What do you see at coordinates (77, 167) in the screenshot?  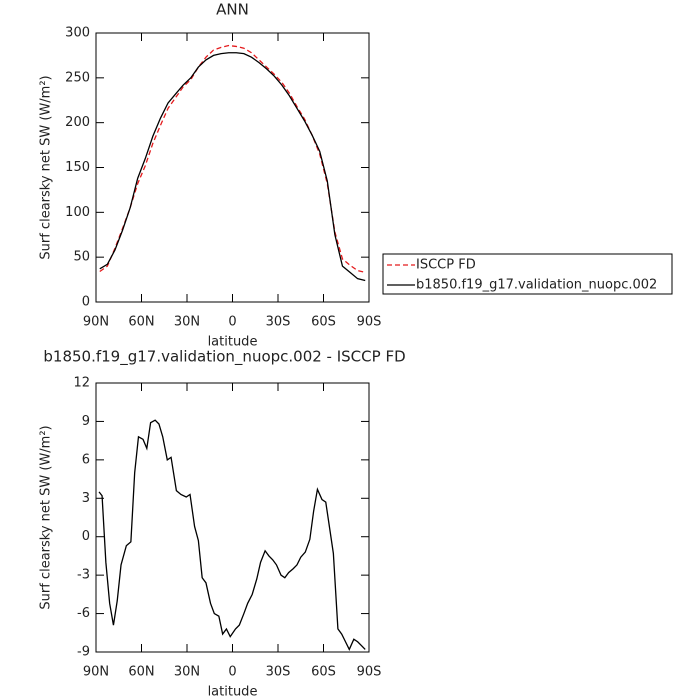 I see `y-tick-label: 150` at bounding box center [77, 167].